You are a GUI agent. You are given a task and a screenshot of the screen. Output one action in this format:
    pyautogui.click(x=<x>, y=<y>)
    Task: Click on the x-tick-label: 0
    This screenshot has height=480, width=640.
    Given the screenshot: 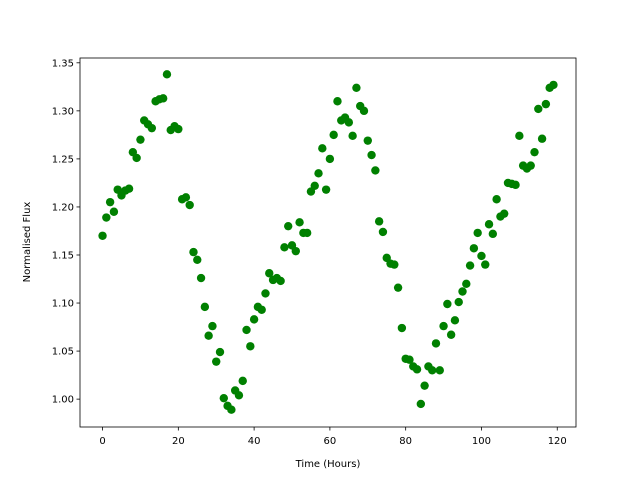 What is the action you would take?
    pyautogui.click(x=102, y=441)
    